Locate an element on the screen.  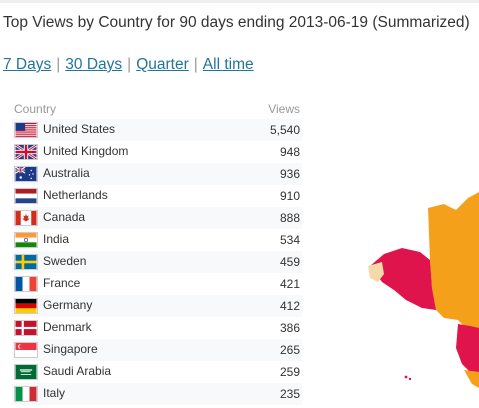
australia-flag-icon is located at coordinates (26, 174).